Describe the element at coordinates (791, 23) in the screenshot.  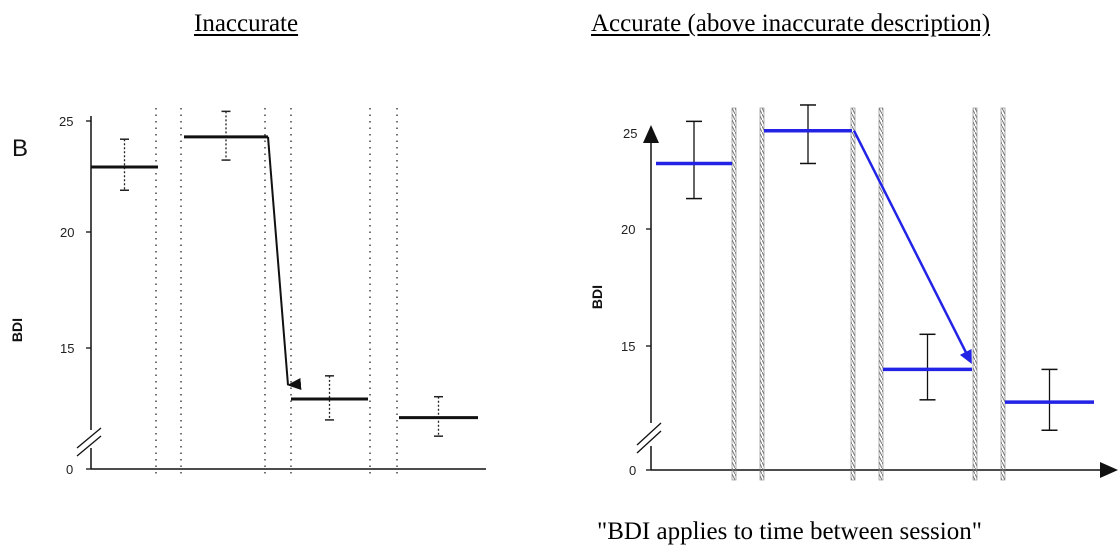
I see `right-heading: Accurate (above inaccurate description)` at that location.